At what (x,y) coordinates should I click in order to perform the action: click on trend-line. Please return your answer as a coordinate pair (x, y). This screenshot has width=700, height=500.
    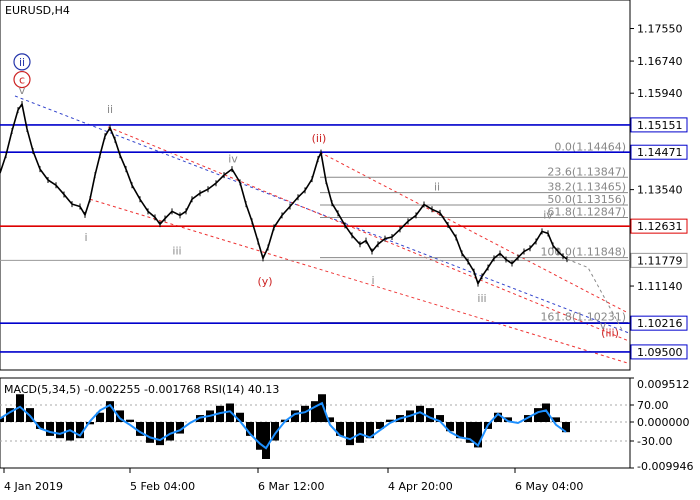
    Looking at the image, I should click on (474, 232).